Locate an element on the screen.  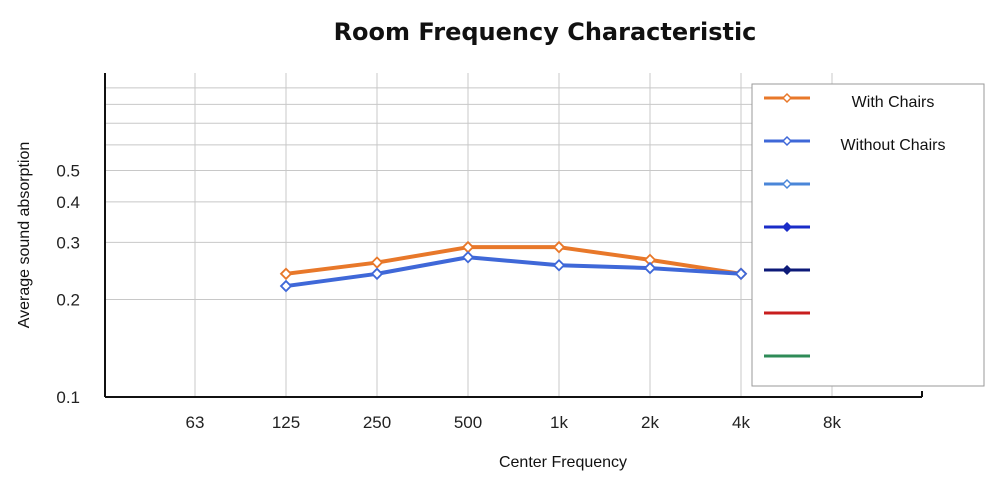
series-layer is located at coordinates (513, 266).